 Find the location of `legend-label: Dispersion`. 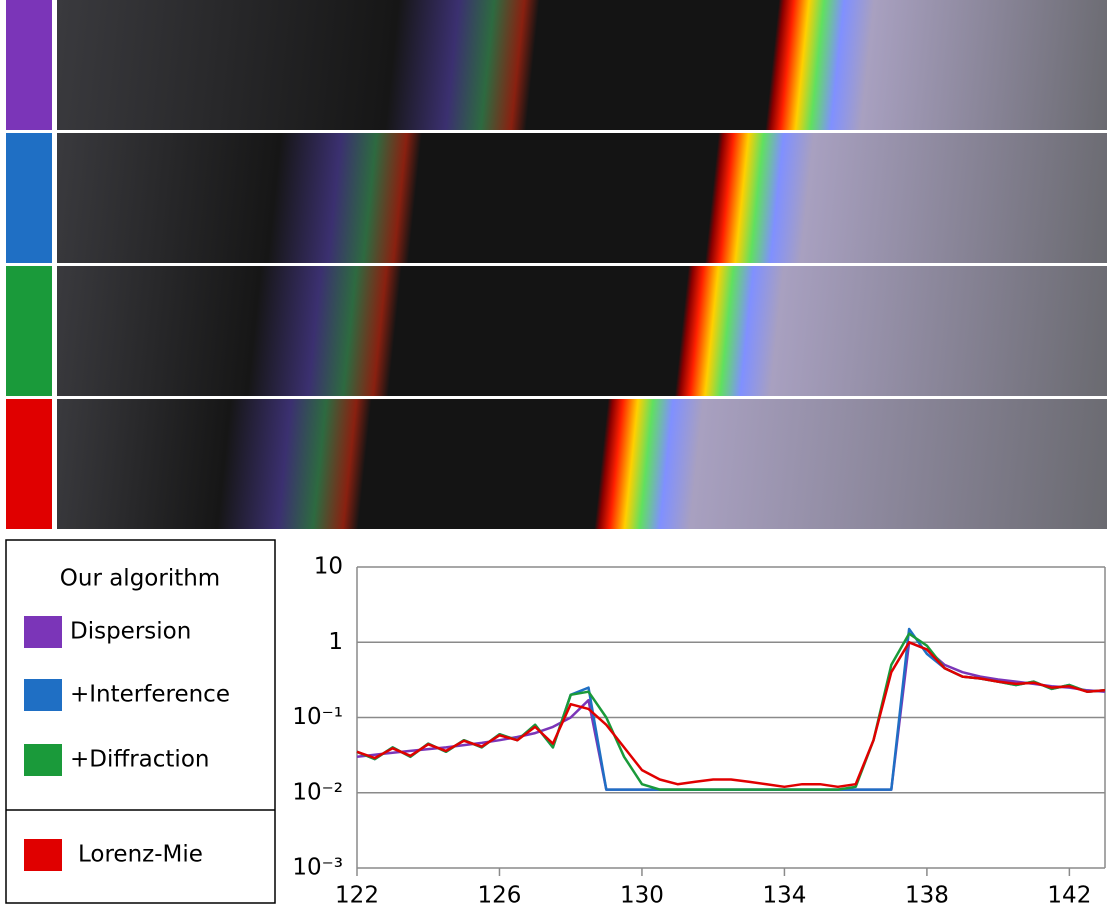

legend-label: Dispersion is located at coordinates (130, 632).